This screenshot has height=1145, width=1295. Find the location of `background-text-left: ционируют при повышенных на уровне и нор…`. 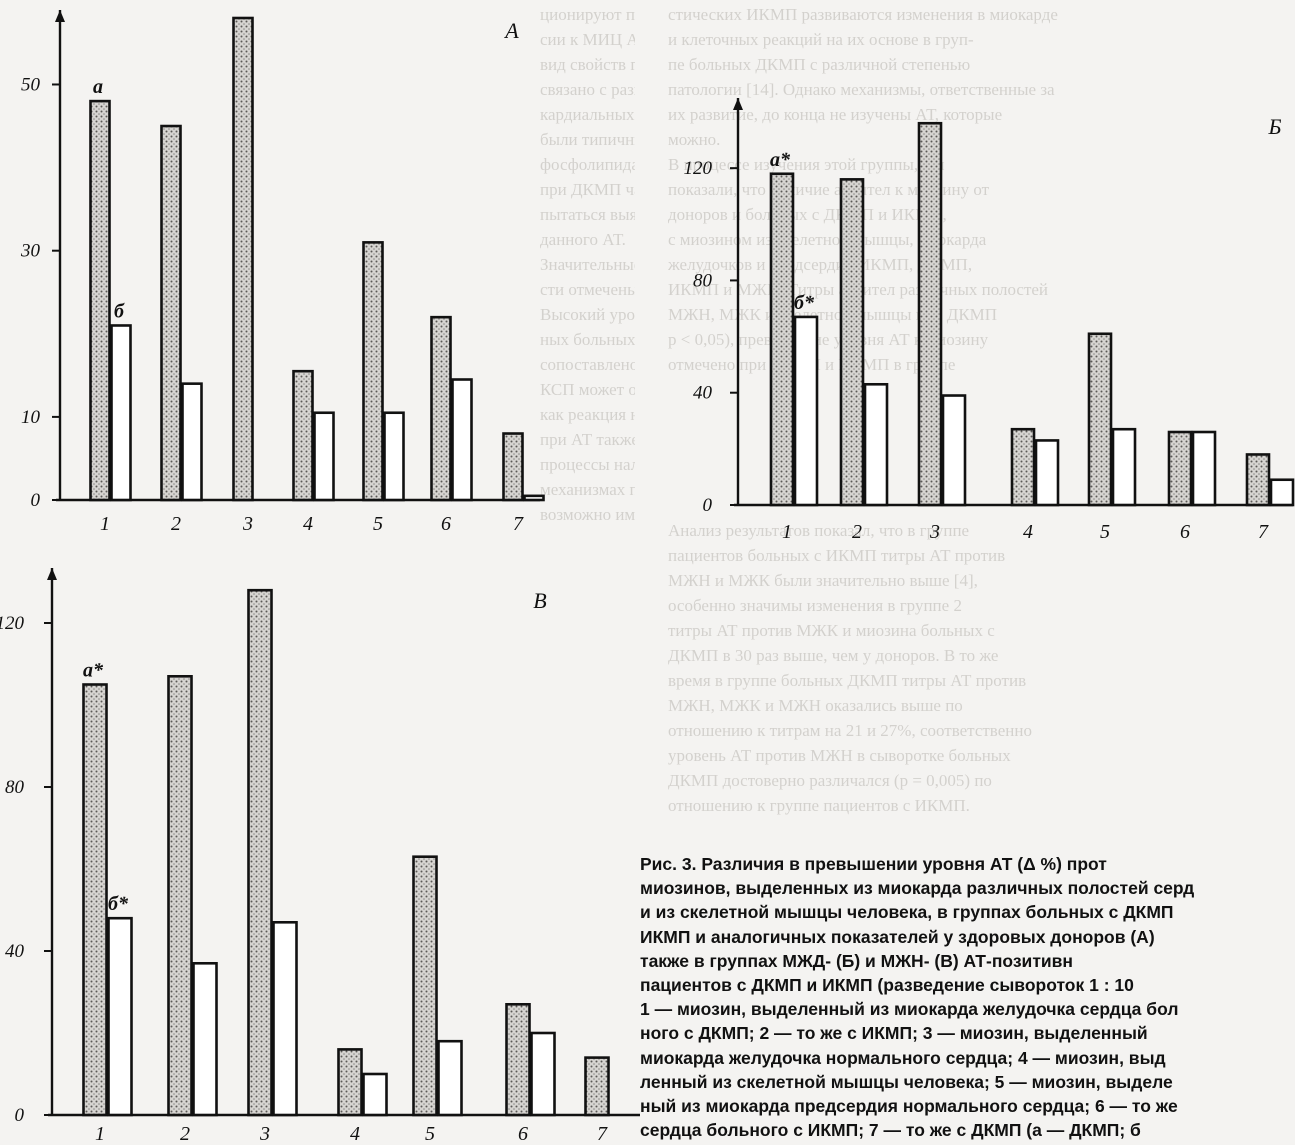

background-text-left: ционируют при повышенных на уровне и нор… is located at coordinates (587, 264).